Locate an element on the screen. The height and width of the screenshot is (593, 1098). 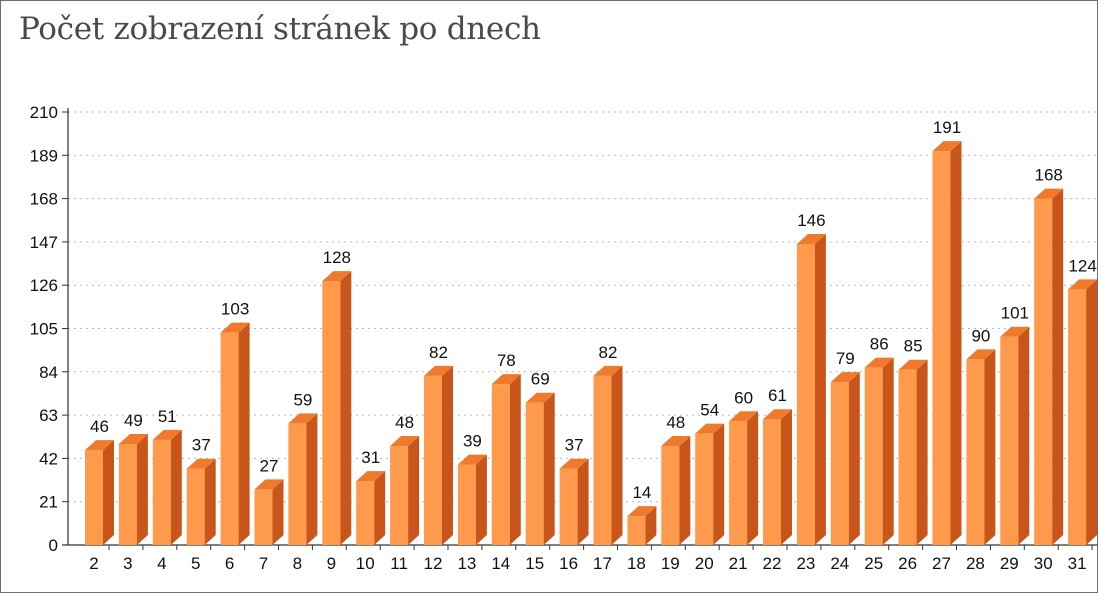
data-label: 27 is located at coordinates (269, 465).